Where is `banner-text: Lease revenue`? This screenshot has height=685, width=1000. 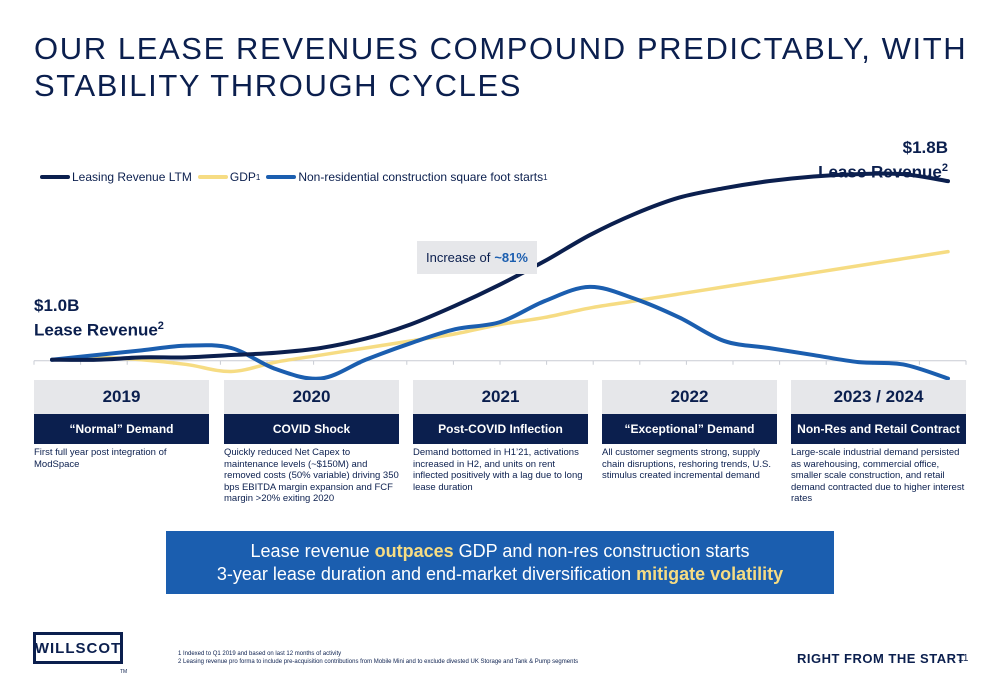 banner-text: Lease revenue is located at coordinates (312, 550).